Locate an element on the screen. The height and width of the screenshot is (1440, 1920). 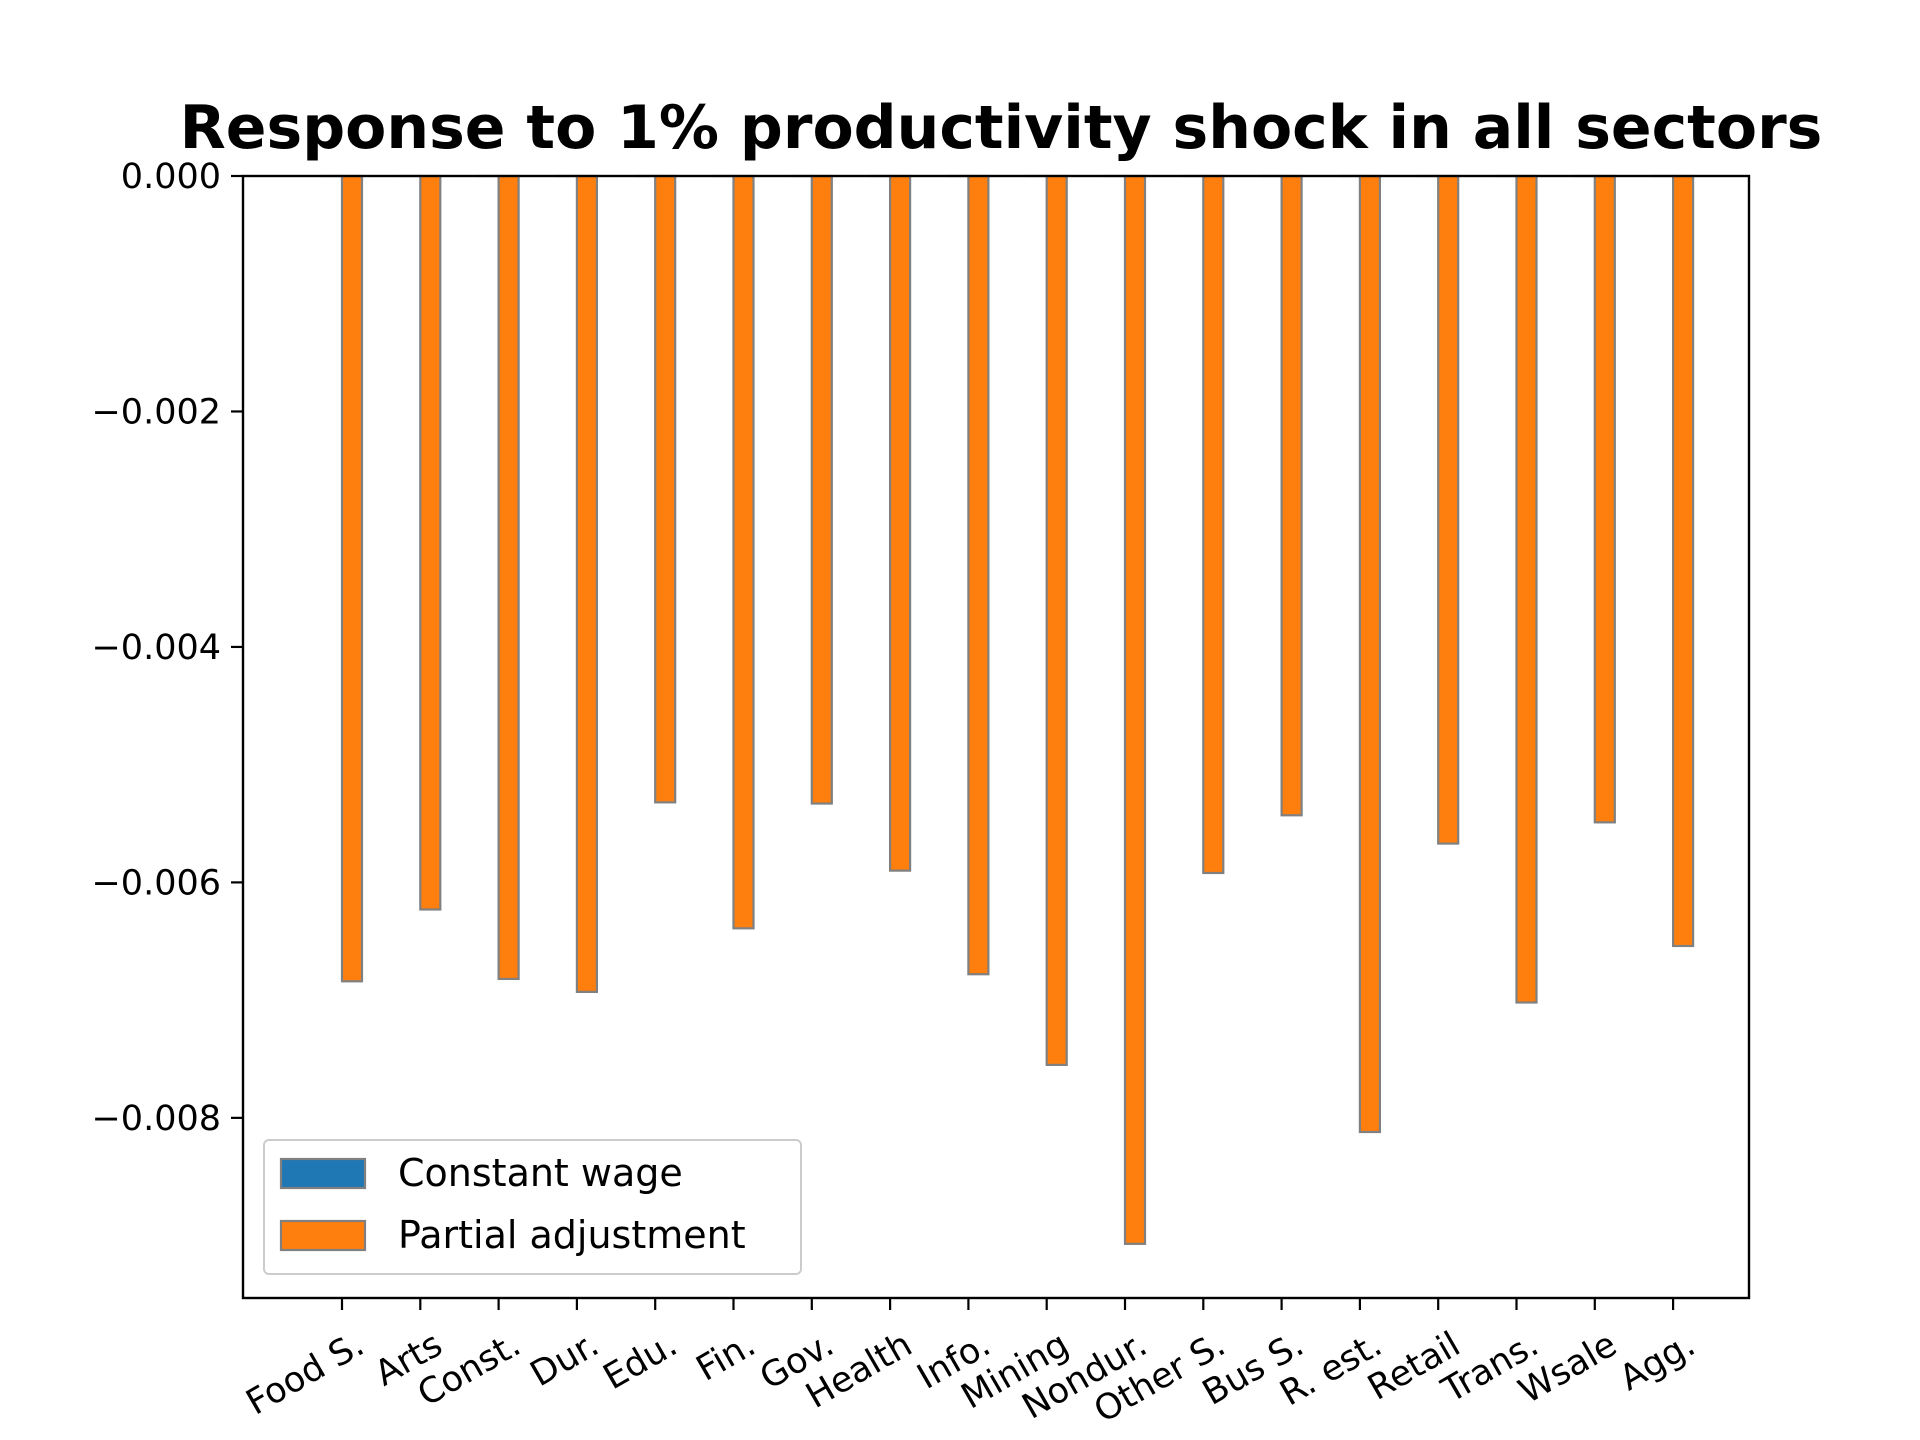
y-axis: 0.000 −0.002 −0.004 −0.006 −0.008 is located at coordinates (167, 648).